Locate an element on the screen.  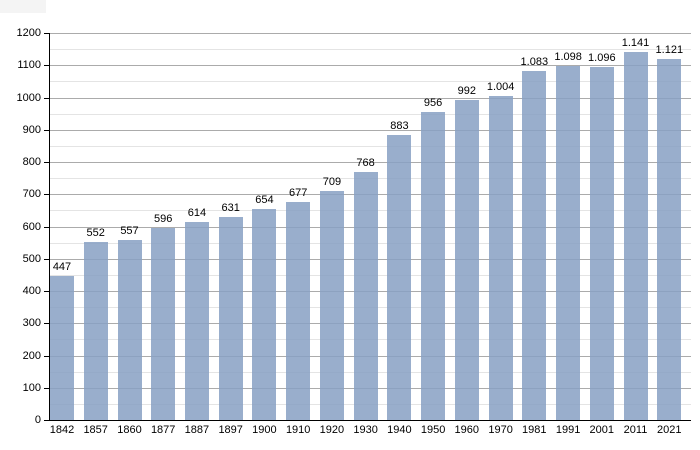
y-tick-label: 100 is located at coordinates (31, 388).